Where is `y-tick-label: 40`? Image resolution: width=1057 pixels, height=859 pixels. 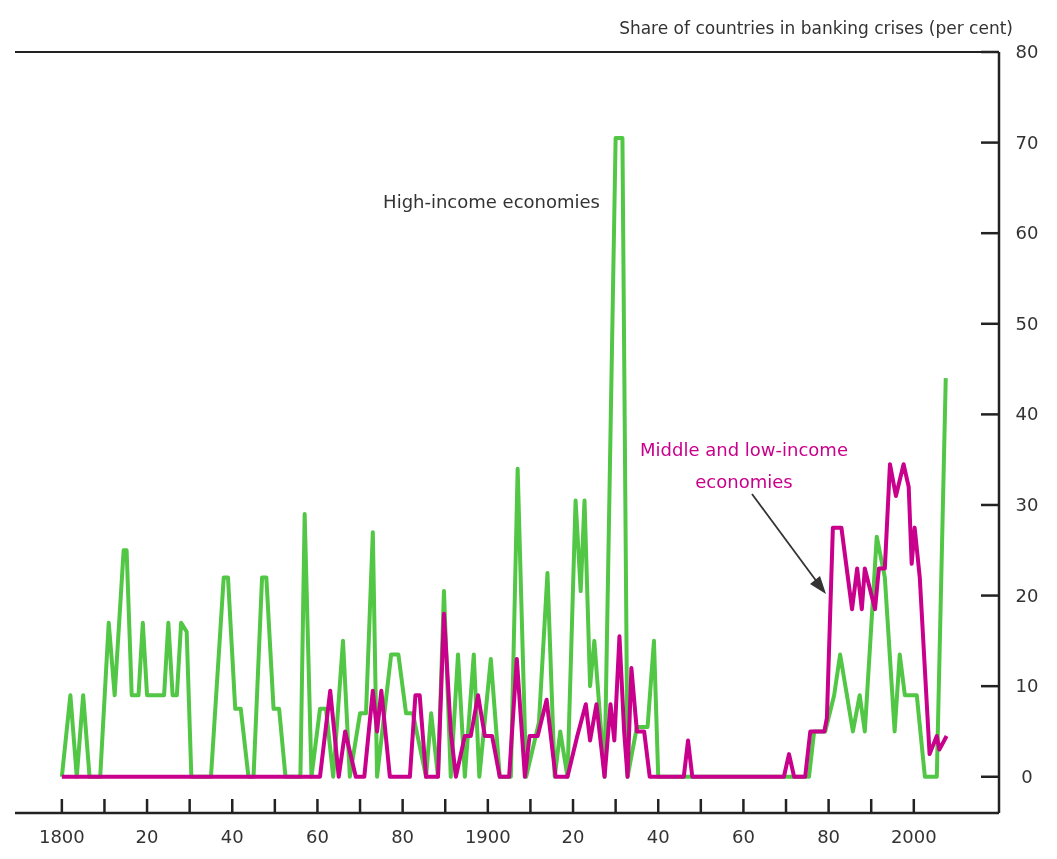 y-tick-label: 40 is located at coordinates (1027, 414).